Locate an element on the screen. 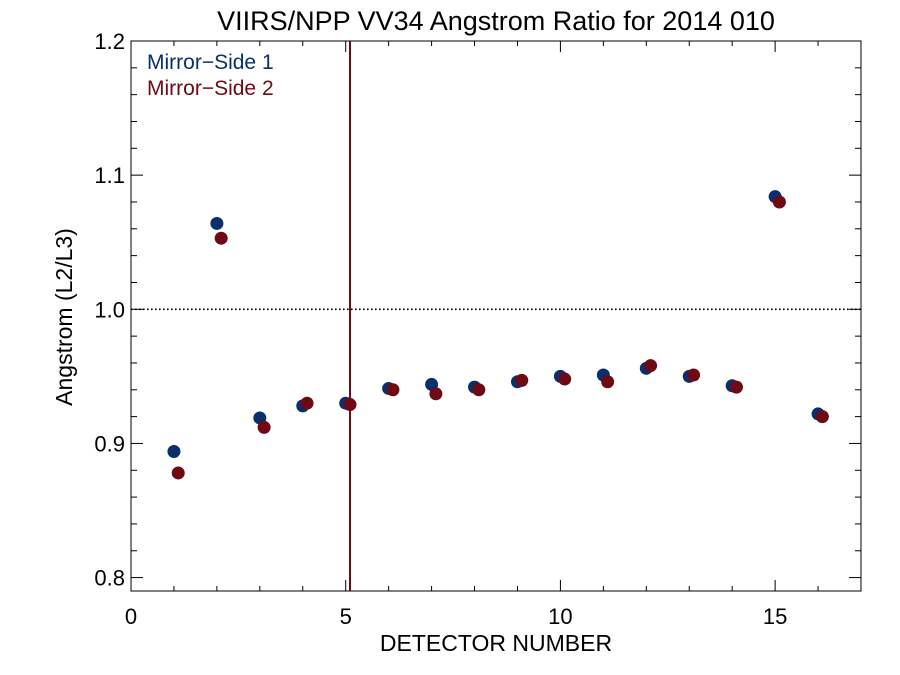  y-tick-label: 1.0 is located at coordinates (109, 309).